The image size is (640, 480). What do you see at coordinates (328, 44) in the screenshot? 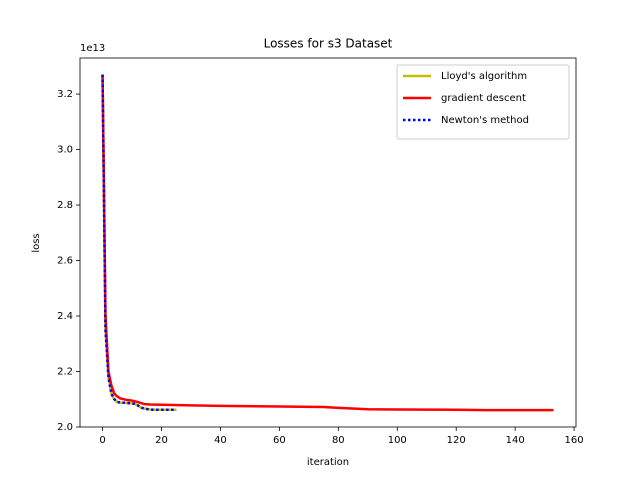
I see `chart-title: Losses for s3 Dataset` at bounding box center [328, 44].